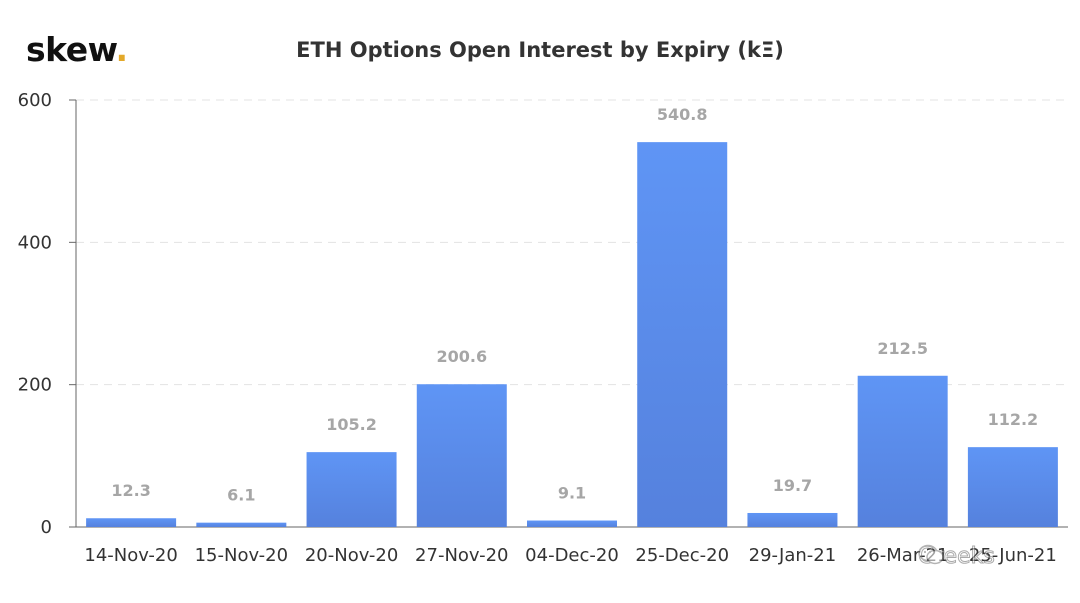 The width and height of the screenshot is (1080, 603). What do you see at coordinates (35, 385) in the screenshot?
I see `y-tick-label: 200` at bounding box center [35, 385].